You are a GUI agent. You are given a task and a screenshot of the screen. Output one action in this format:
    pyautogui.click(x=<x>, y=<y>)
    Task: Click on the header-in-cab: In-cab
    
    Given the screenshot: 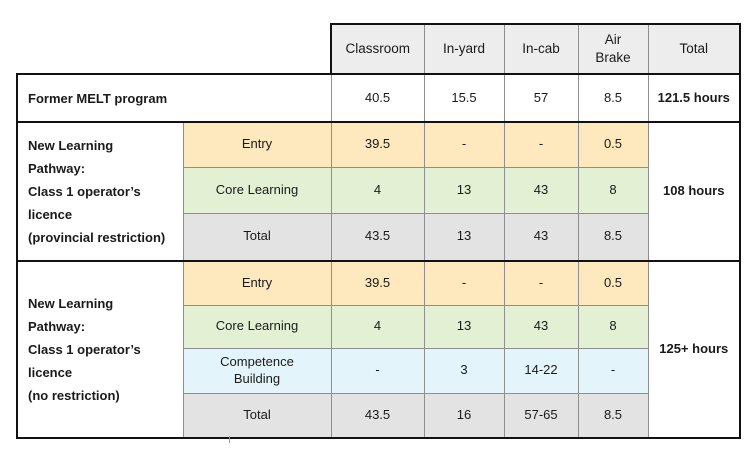 What is the action you would take?
    pyautogui.click(x=541, y=49)
    